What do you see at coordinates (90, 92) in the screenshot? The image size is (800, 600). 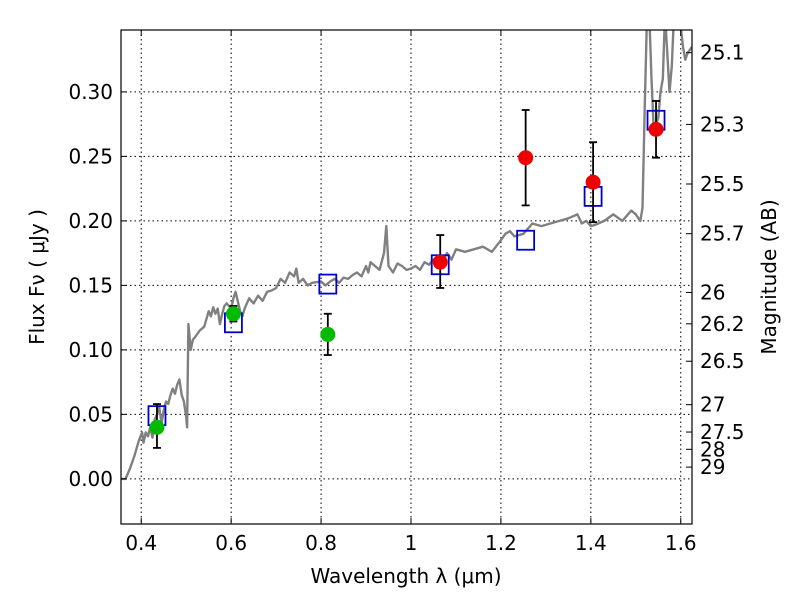 I see `y-tick-label: 0.30` at bounding box center [90, 92].